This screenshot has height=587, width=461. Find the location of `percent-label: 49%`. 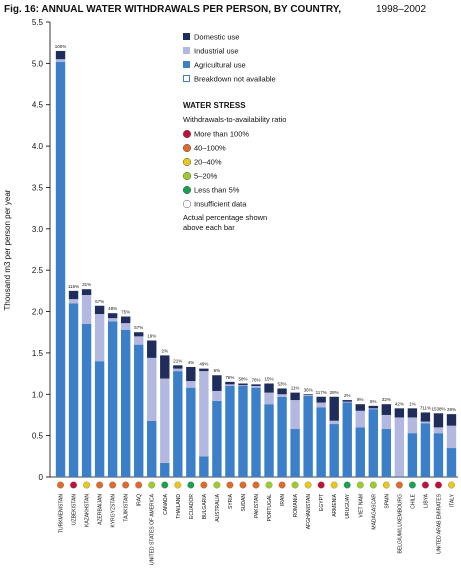

percent-label: 49% is located at coordinates (203, 364).